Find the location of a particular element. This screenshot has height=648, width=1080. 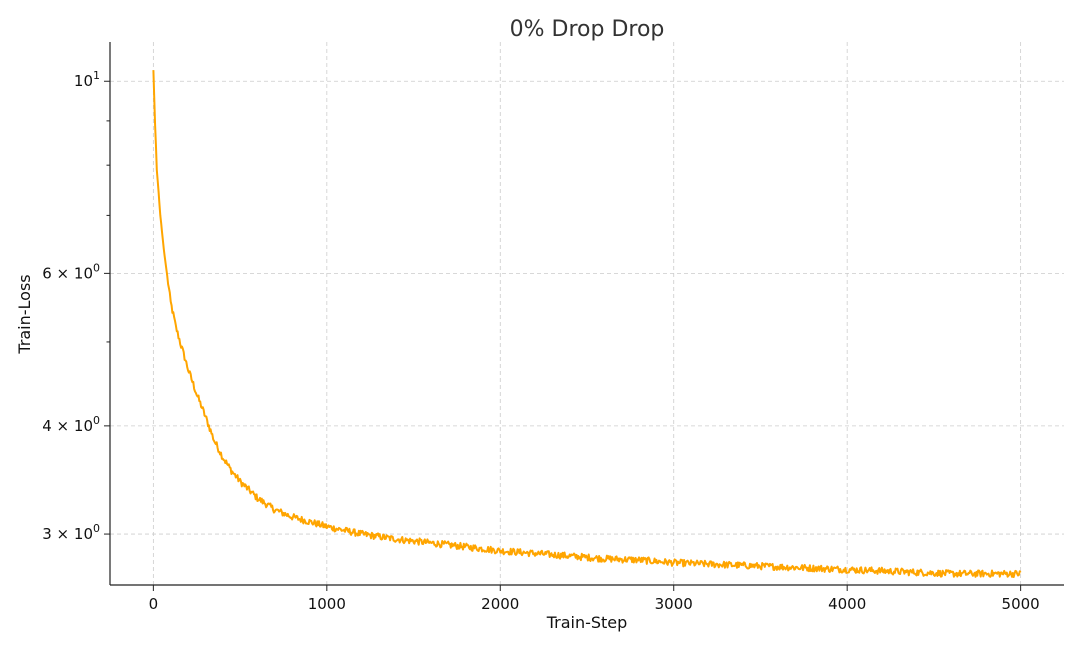

y-tick-label: 101 is located at coordinates (87, 79).